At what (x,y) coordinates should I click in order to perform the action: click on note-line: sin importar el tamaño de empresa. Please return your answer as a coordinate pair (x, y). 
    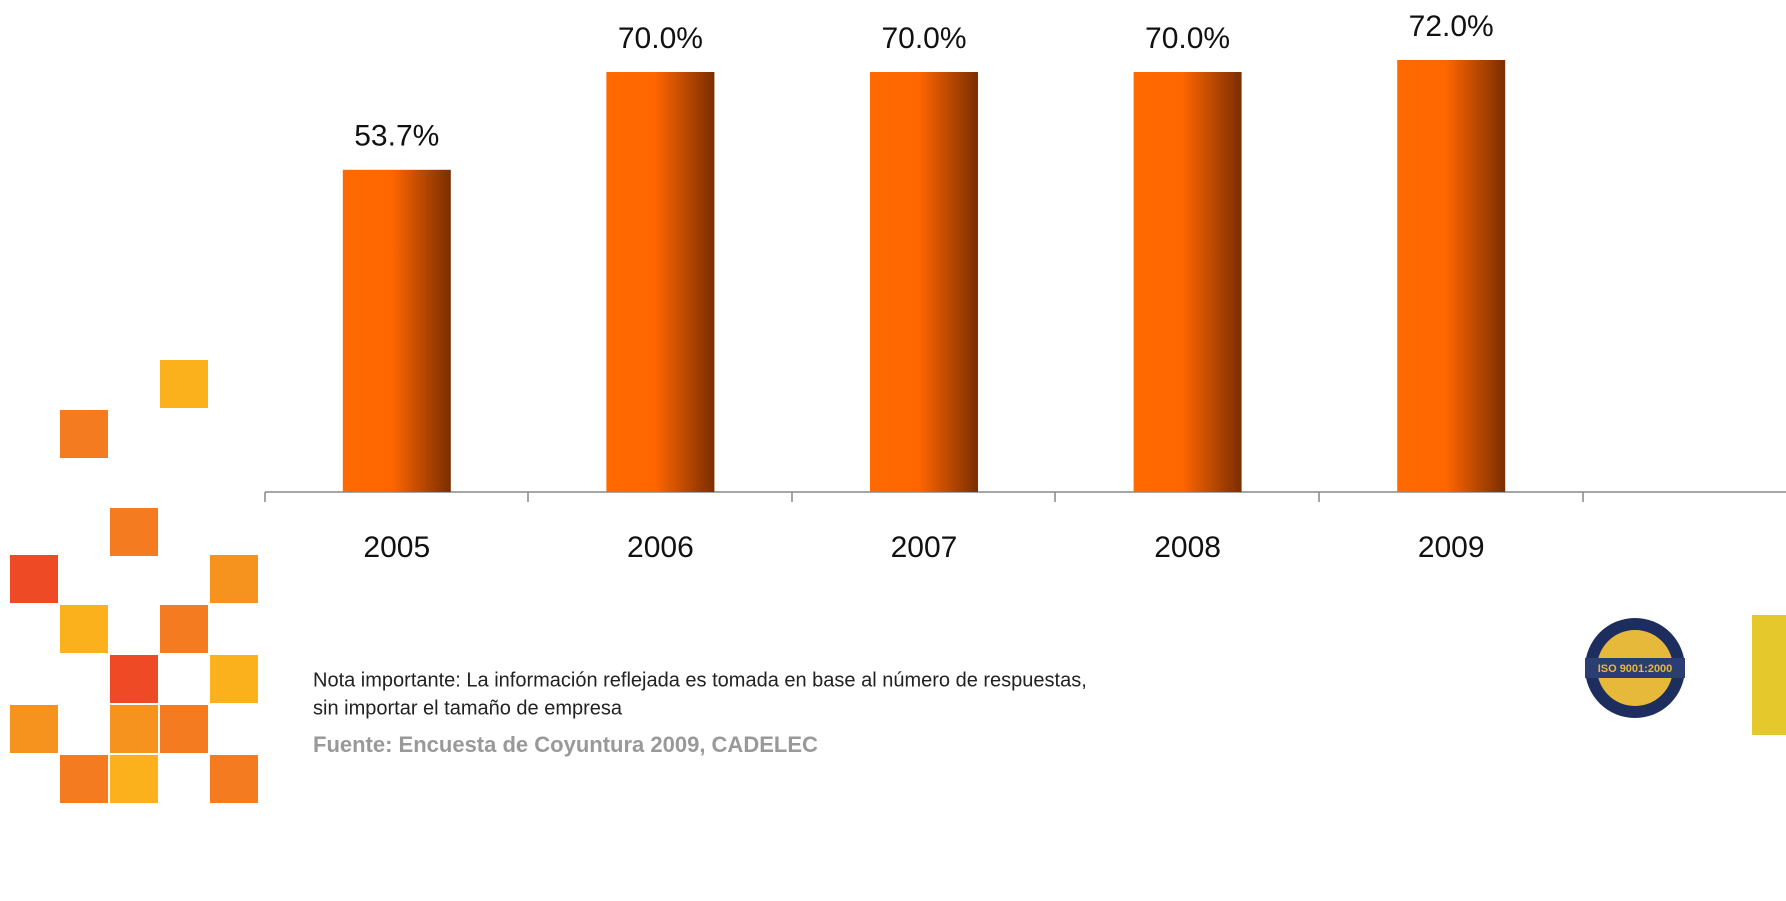
    Looking at the image, I should click on (468, 708).